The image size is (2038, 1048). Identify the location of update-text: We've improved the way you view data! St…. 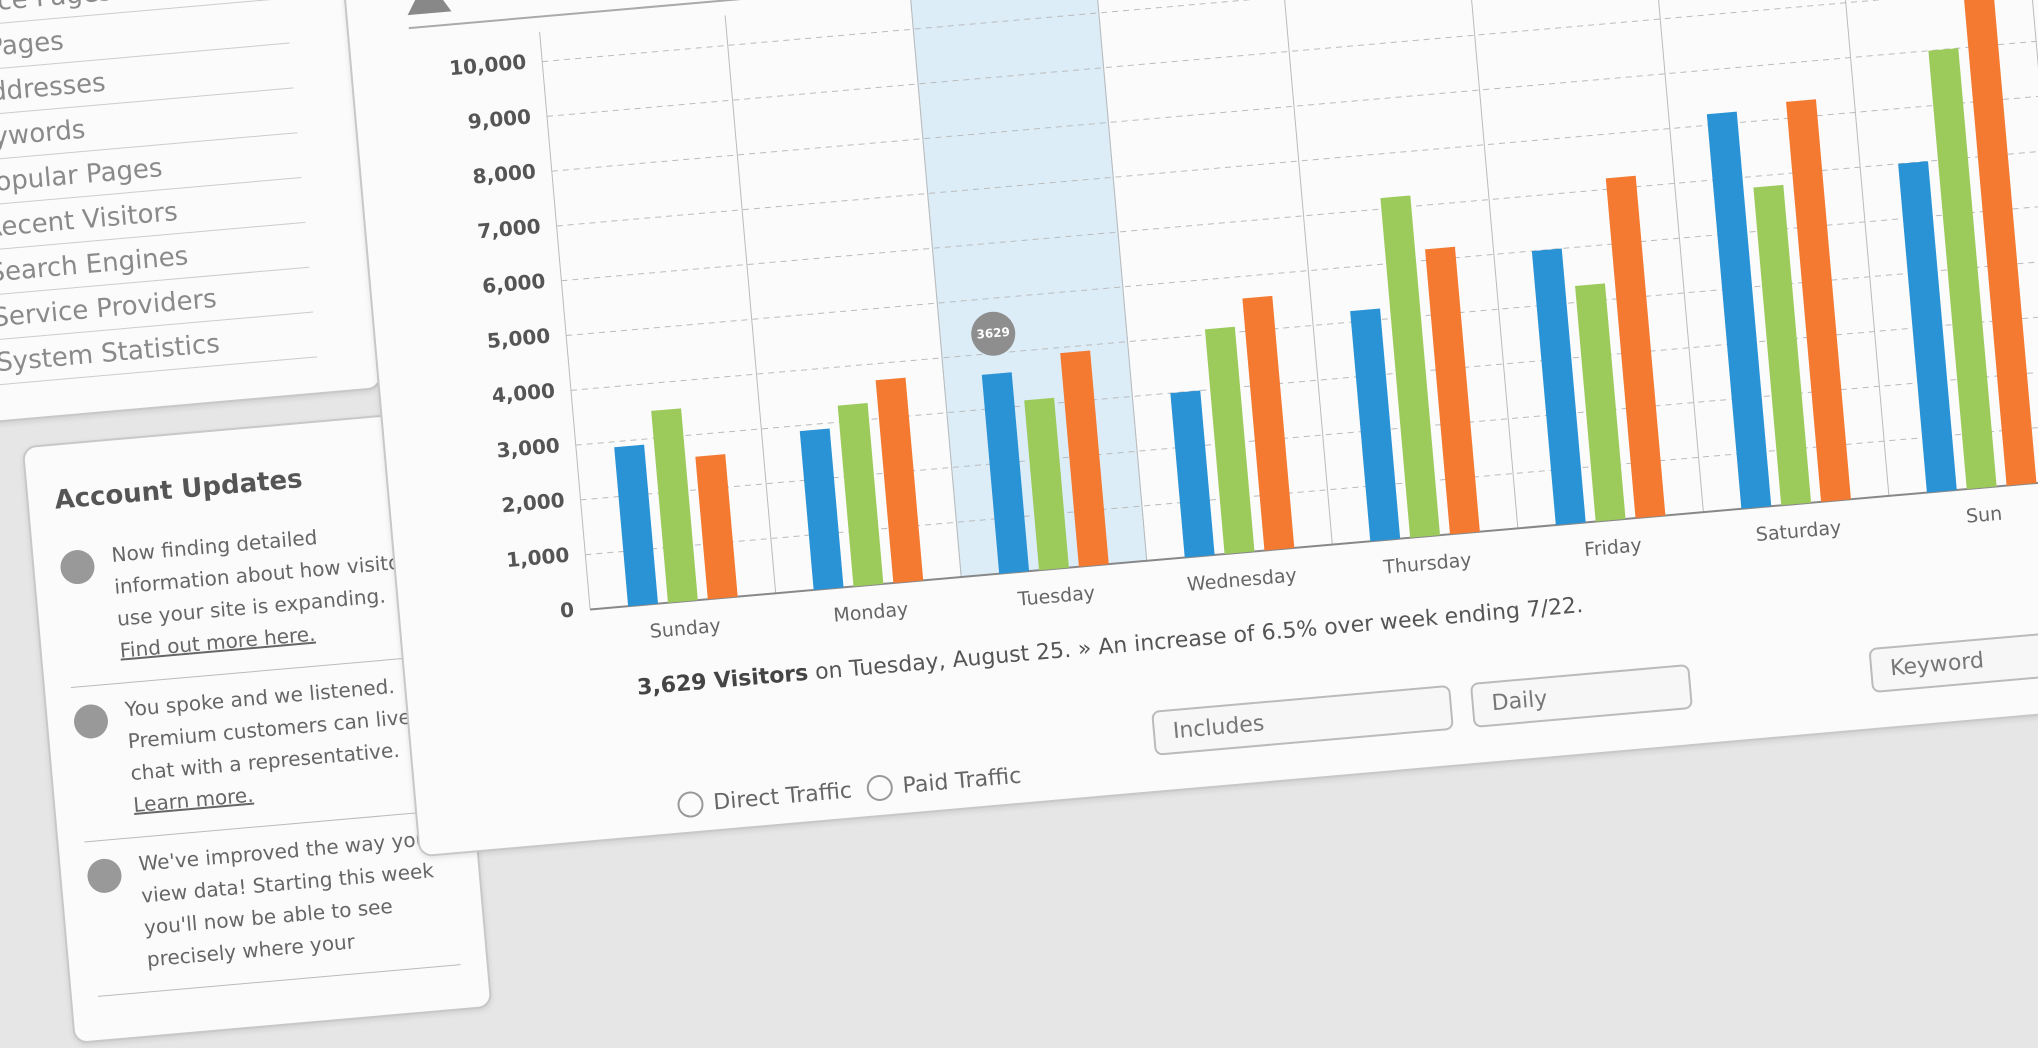
(286, 899).